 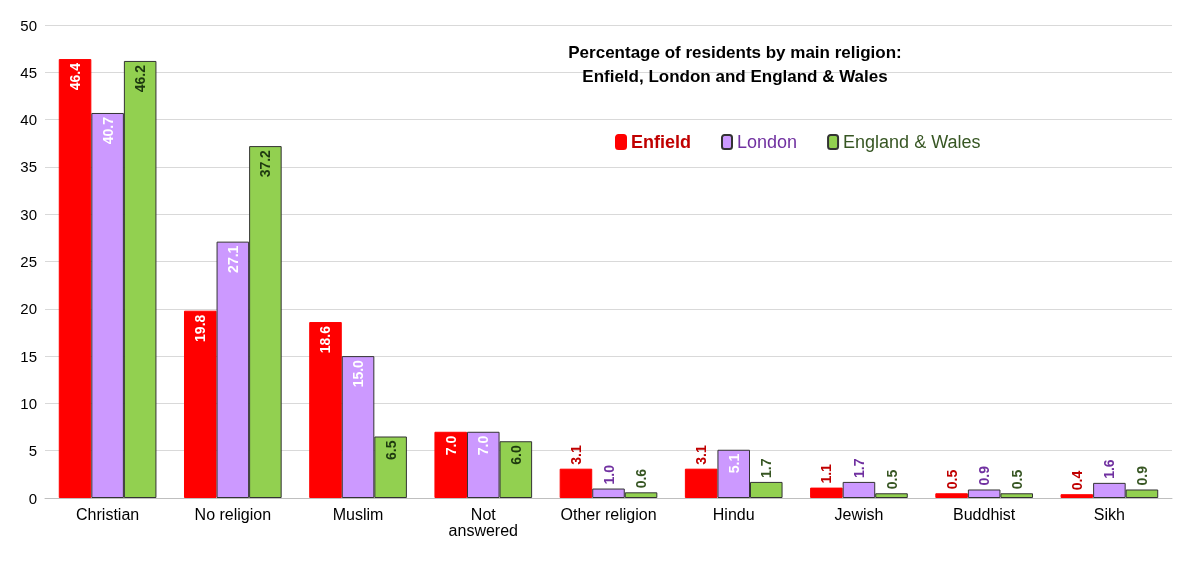 I want to click on data-label: 46.2, so click(x=140, y=78).